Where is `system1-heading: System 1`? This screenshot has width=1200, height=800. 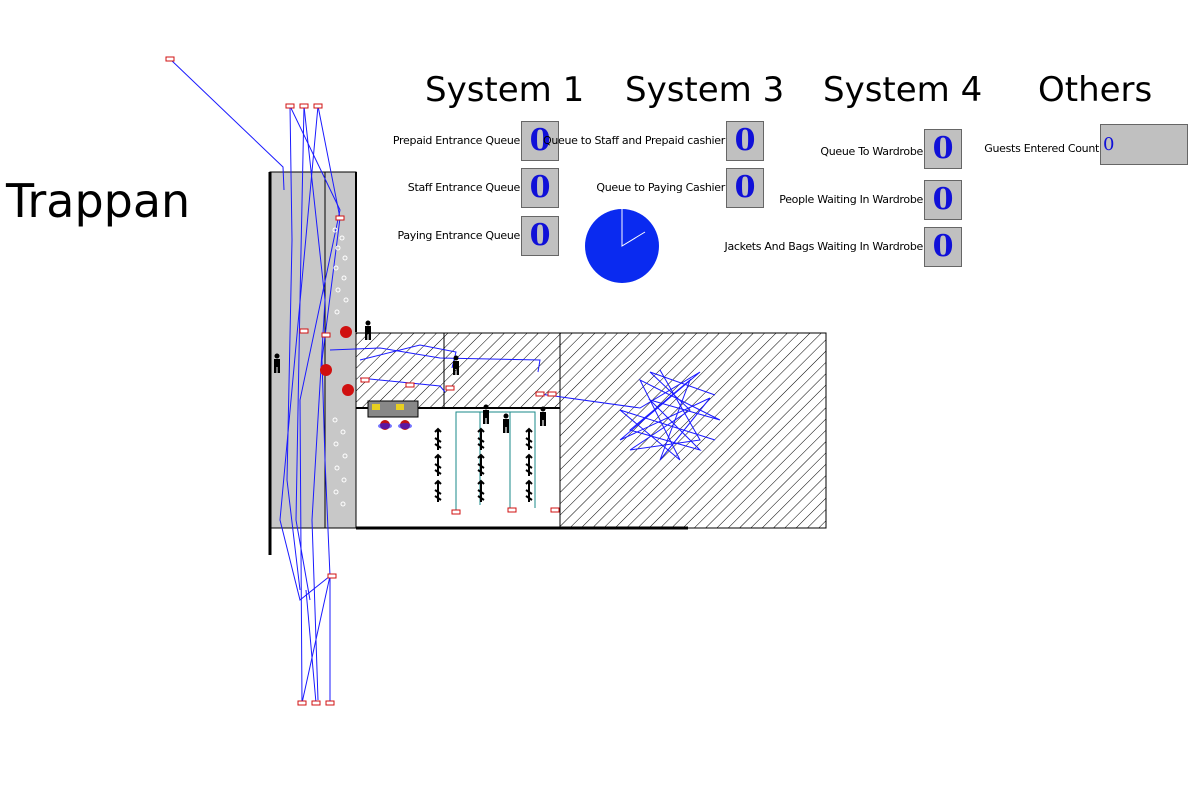
system1-heading: System 1 is located at coordinates (505, 90).